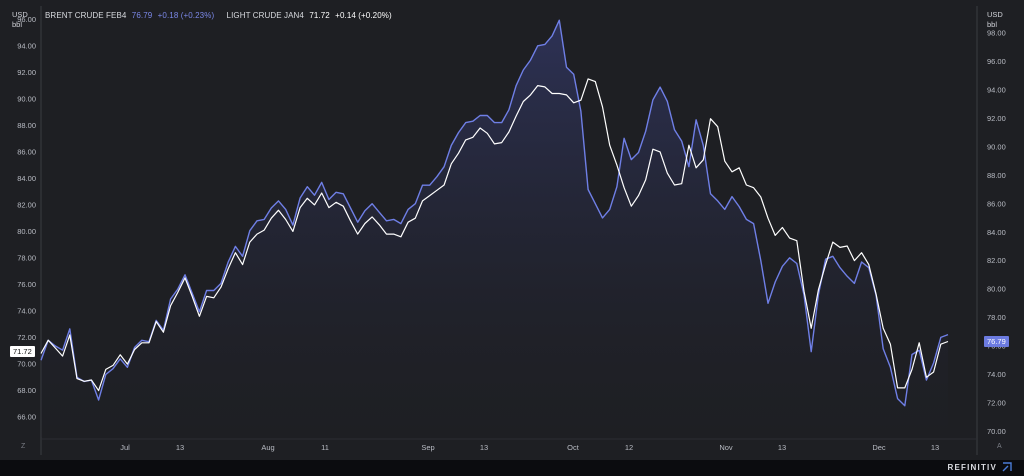 This screenshot has height=476, width=1024. I want to click on left-tick-label: 66.00, so click(26, 417).